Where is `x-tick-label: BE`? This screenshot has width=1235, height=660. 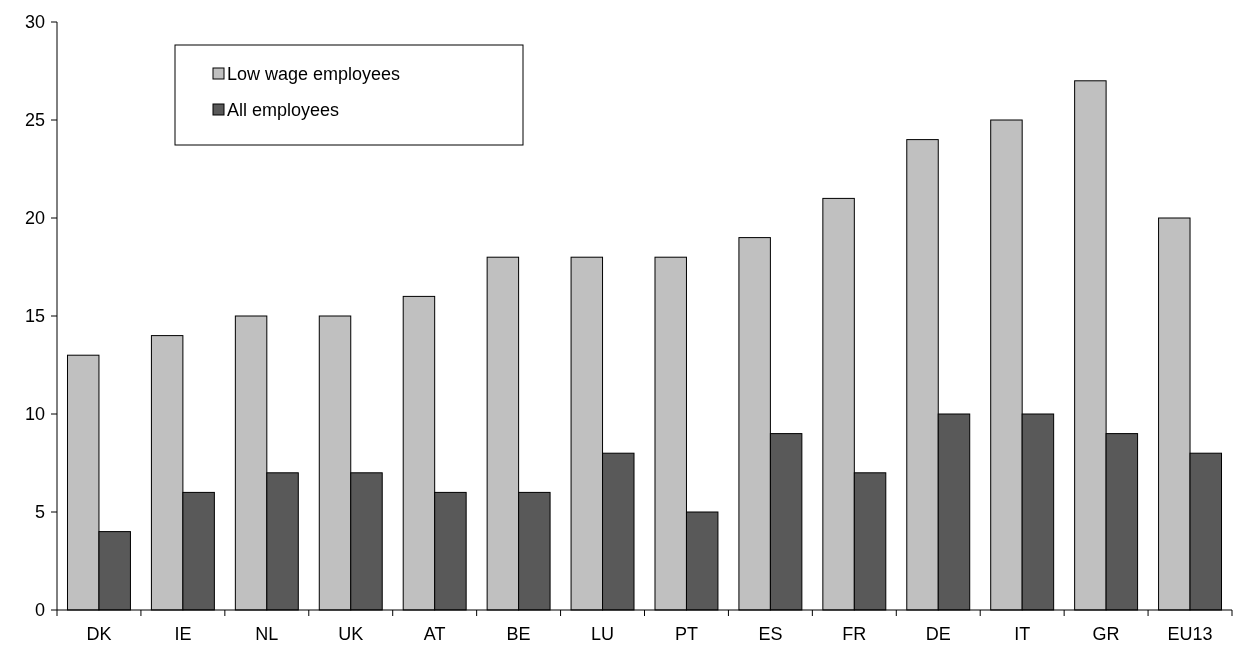 x-tick-label: BE is located at coordinates (518, 634).